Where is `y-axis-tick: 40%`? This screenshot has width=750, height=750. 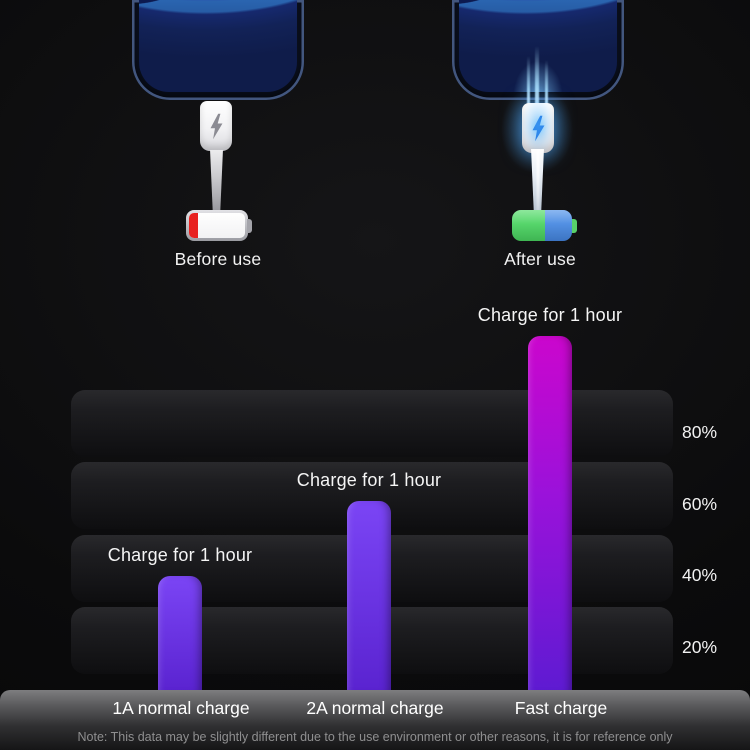 y-axis-tick: 40% is located at coordinates (700, 575).